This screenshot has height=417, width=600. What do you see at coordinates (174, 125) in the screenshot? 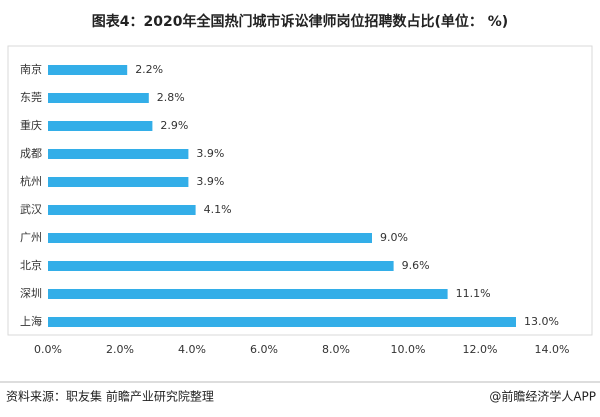
I see `value-label: 2.9%` at bounding box center [174, 125].